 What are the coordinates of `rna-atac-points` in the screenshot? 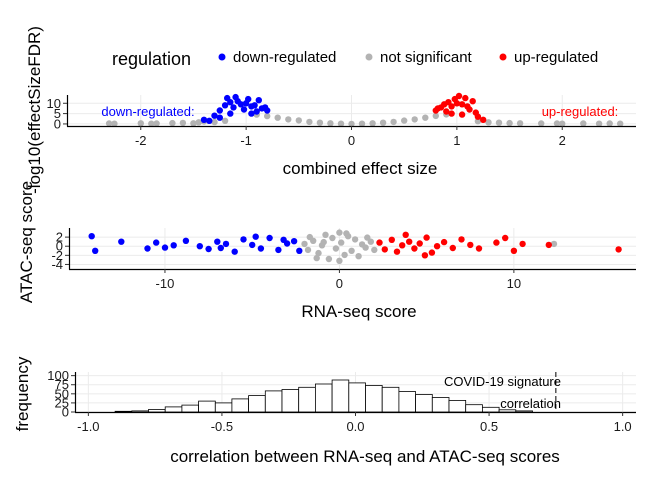 It's located at (355, 246).